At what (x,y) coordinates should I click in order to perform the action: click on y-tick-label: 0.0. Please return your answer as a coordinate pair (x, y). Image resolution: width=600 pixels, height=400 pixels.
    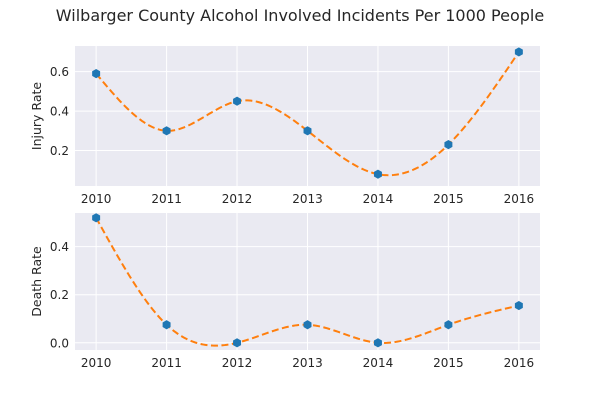
    Looking at the image, I should click on (59, 343).